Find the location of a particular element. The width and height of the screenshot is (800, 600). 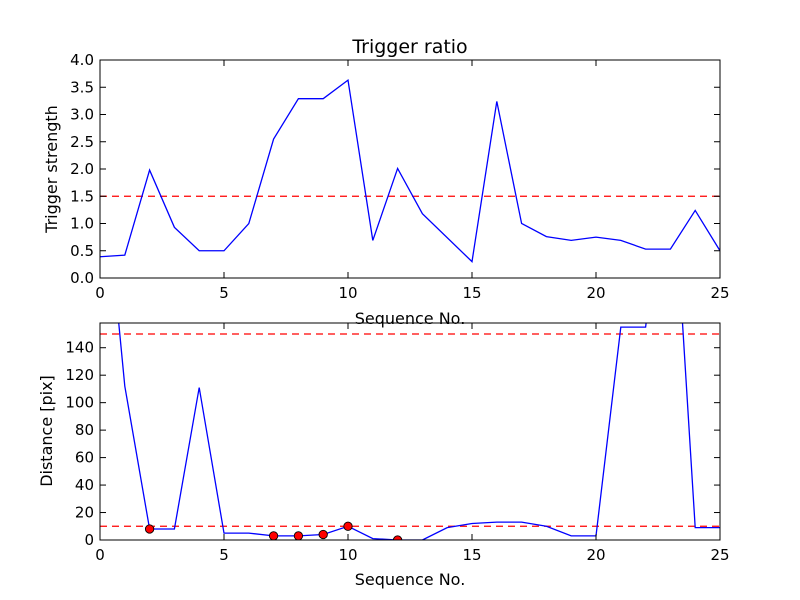

y-tick-label: 0.0 is located at coordinates (82, 278).